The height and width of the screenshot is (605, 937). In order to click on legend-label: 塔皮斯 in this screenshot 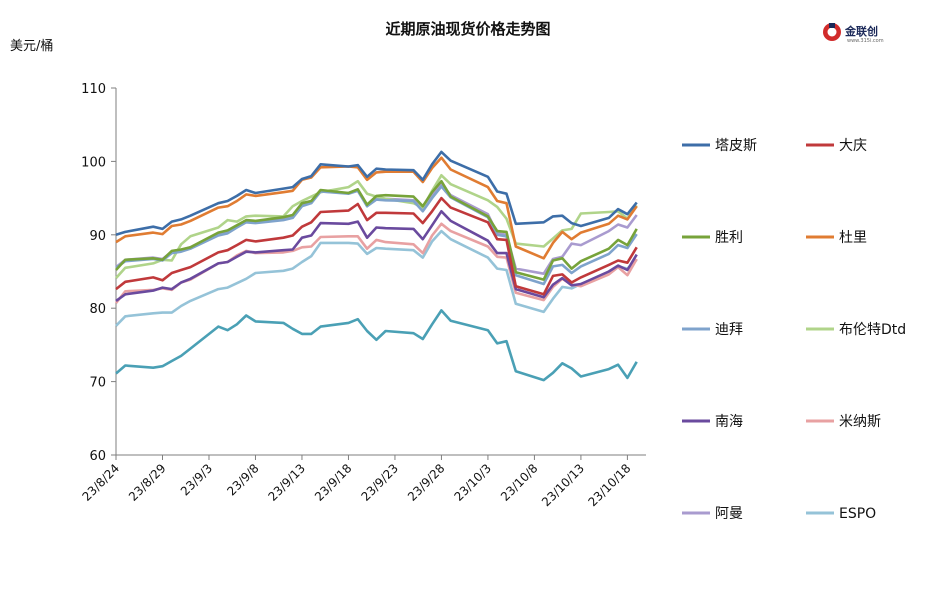, I will do `click(736, 146)`.